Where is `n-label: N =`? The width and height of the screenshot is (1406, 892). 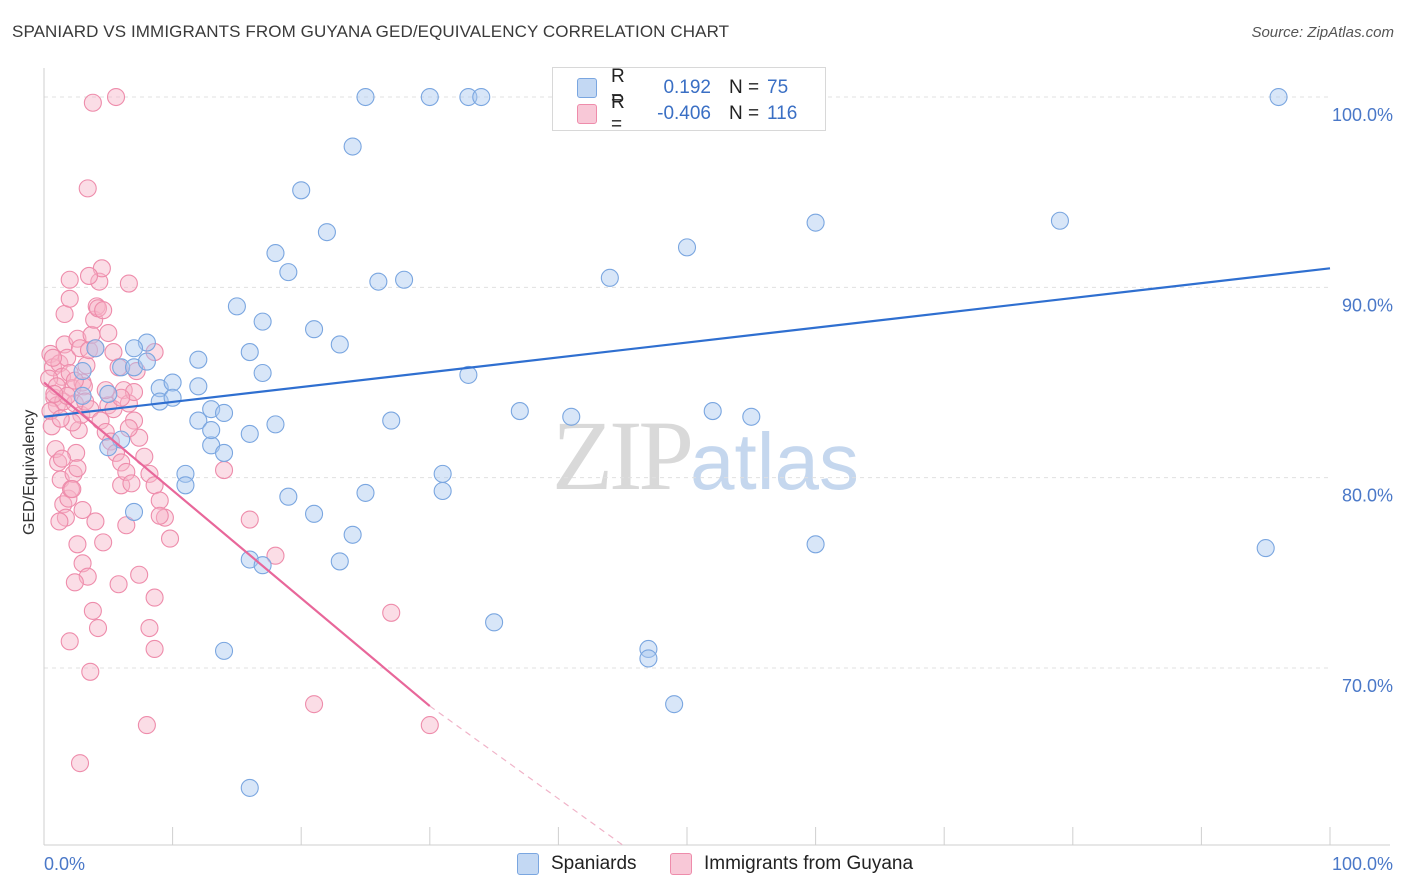
n-label: N = is located at coordinates (744, 113).